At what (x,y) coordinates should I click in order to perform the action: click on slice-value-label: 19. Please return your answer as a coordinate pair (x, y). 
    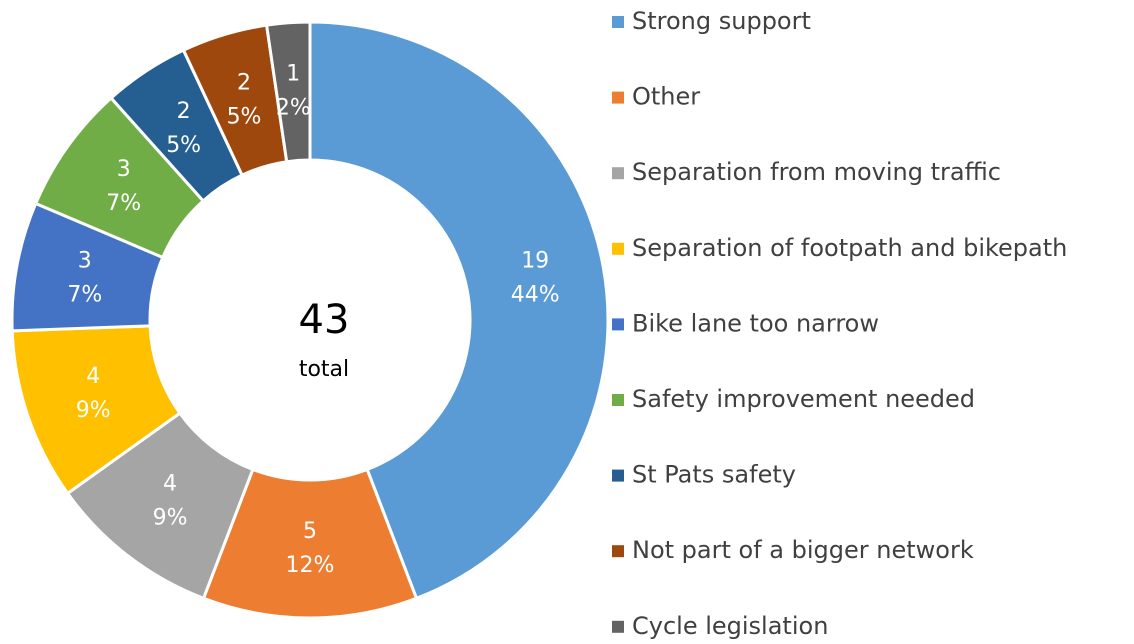
    Looking at the image, I should click on (535, 260).